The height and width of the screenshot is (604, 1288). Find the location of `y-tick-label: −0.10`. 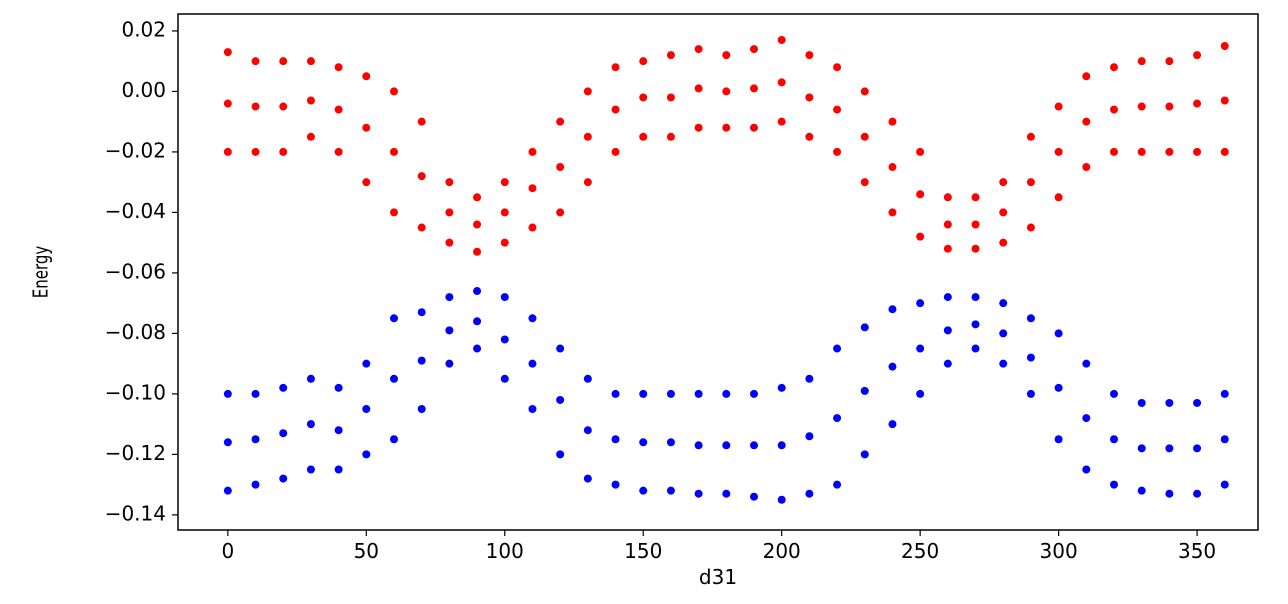

y-tick-label: −0.10 is located at coordinates (135, 392).